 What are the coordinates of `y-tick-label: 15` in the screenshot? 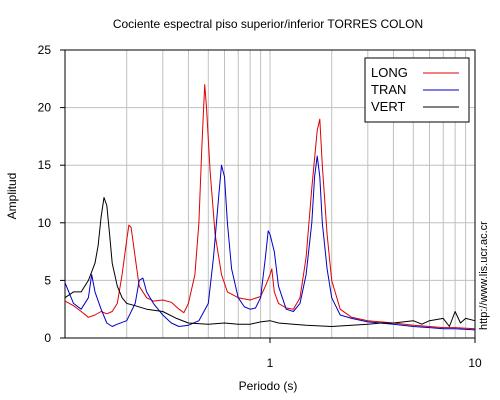 It's located at (45, 165).